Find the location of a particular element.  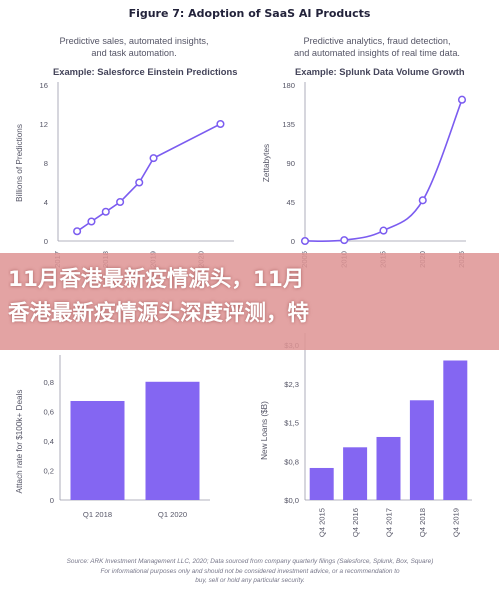

loans-x-tick-label: Q4 2017 is located at coordinates (389, 522).